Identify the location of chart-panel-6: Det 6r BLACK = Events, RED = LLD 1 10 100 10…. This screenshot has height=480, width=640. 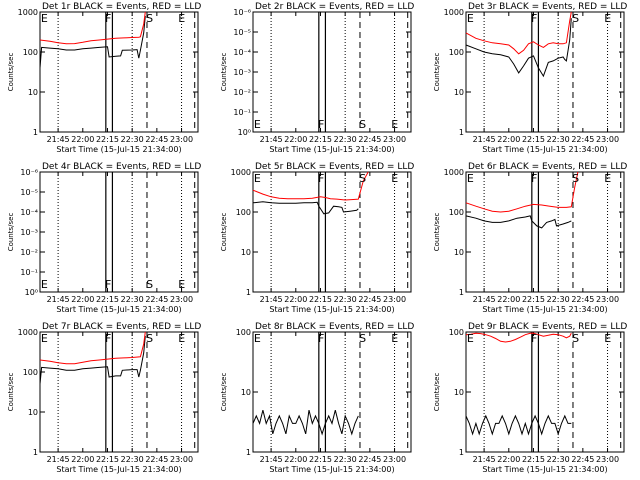
(530, 238).